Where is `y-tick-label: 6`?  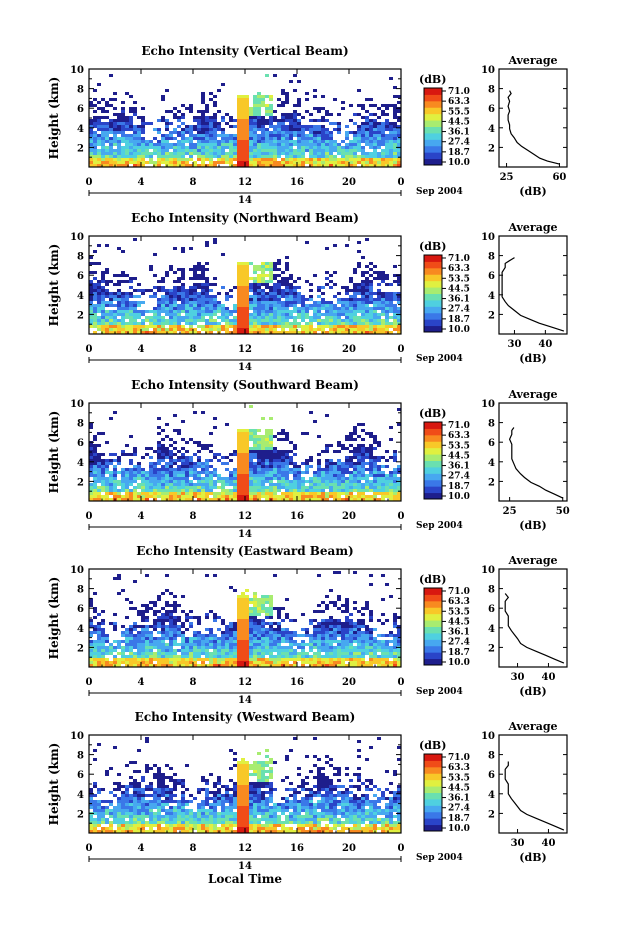
y-tick-label: 6 is located at coordinates (80, 276).